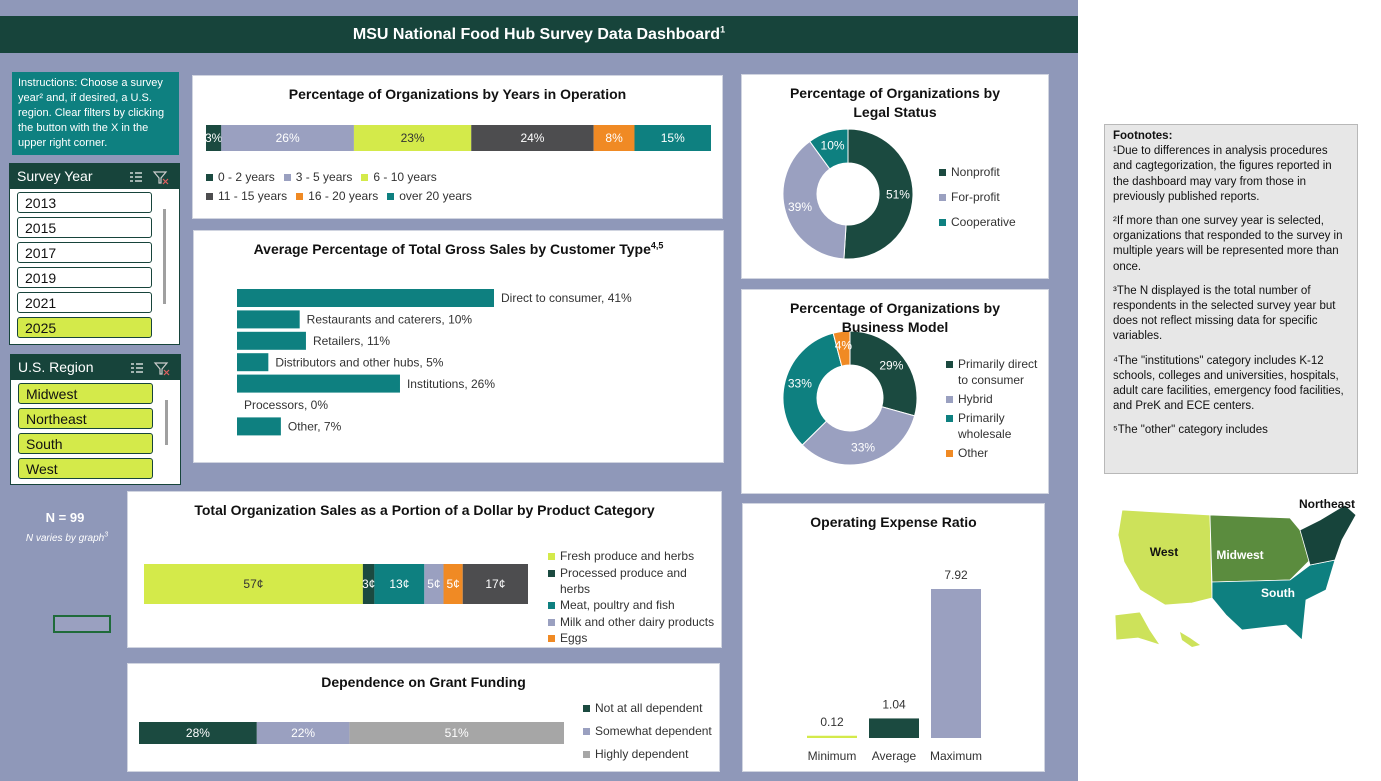 The image size is (1381, 781). What do you see at coordinates (1278, 593) in the screenshot?
I see `map-label: South` at bounding box center [1278, 593].